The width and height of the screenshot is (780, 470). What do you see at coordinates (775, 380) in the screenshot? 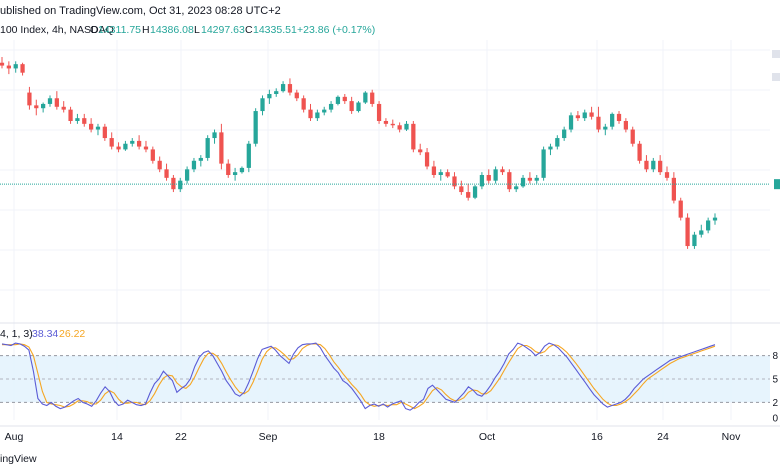
I see `stoch-tick-label: 5` at bounding box center [775, 380].